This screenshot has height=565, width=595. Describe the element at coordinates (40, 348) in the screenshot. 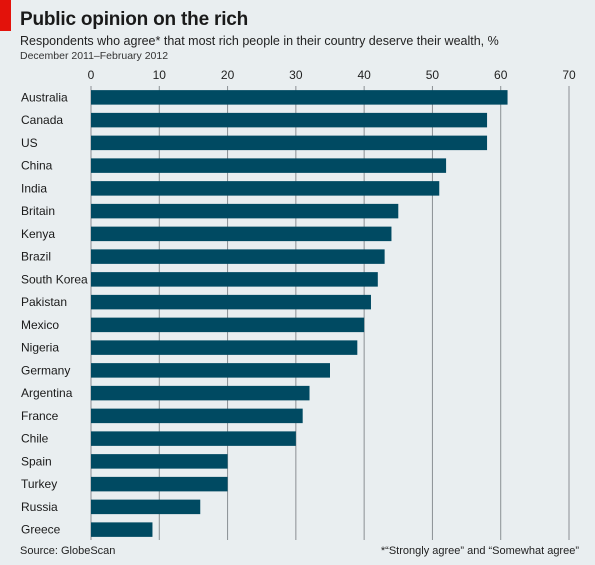

I see `category-label: Nigeria` at that location.